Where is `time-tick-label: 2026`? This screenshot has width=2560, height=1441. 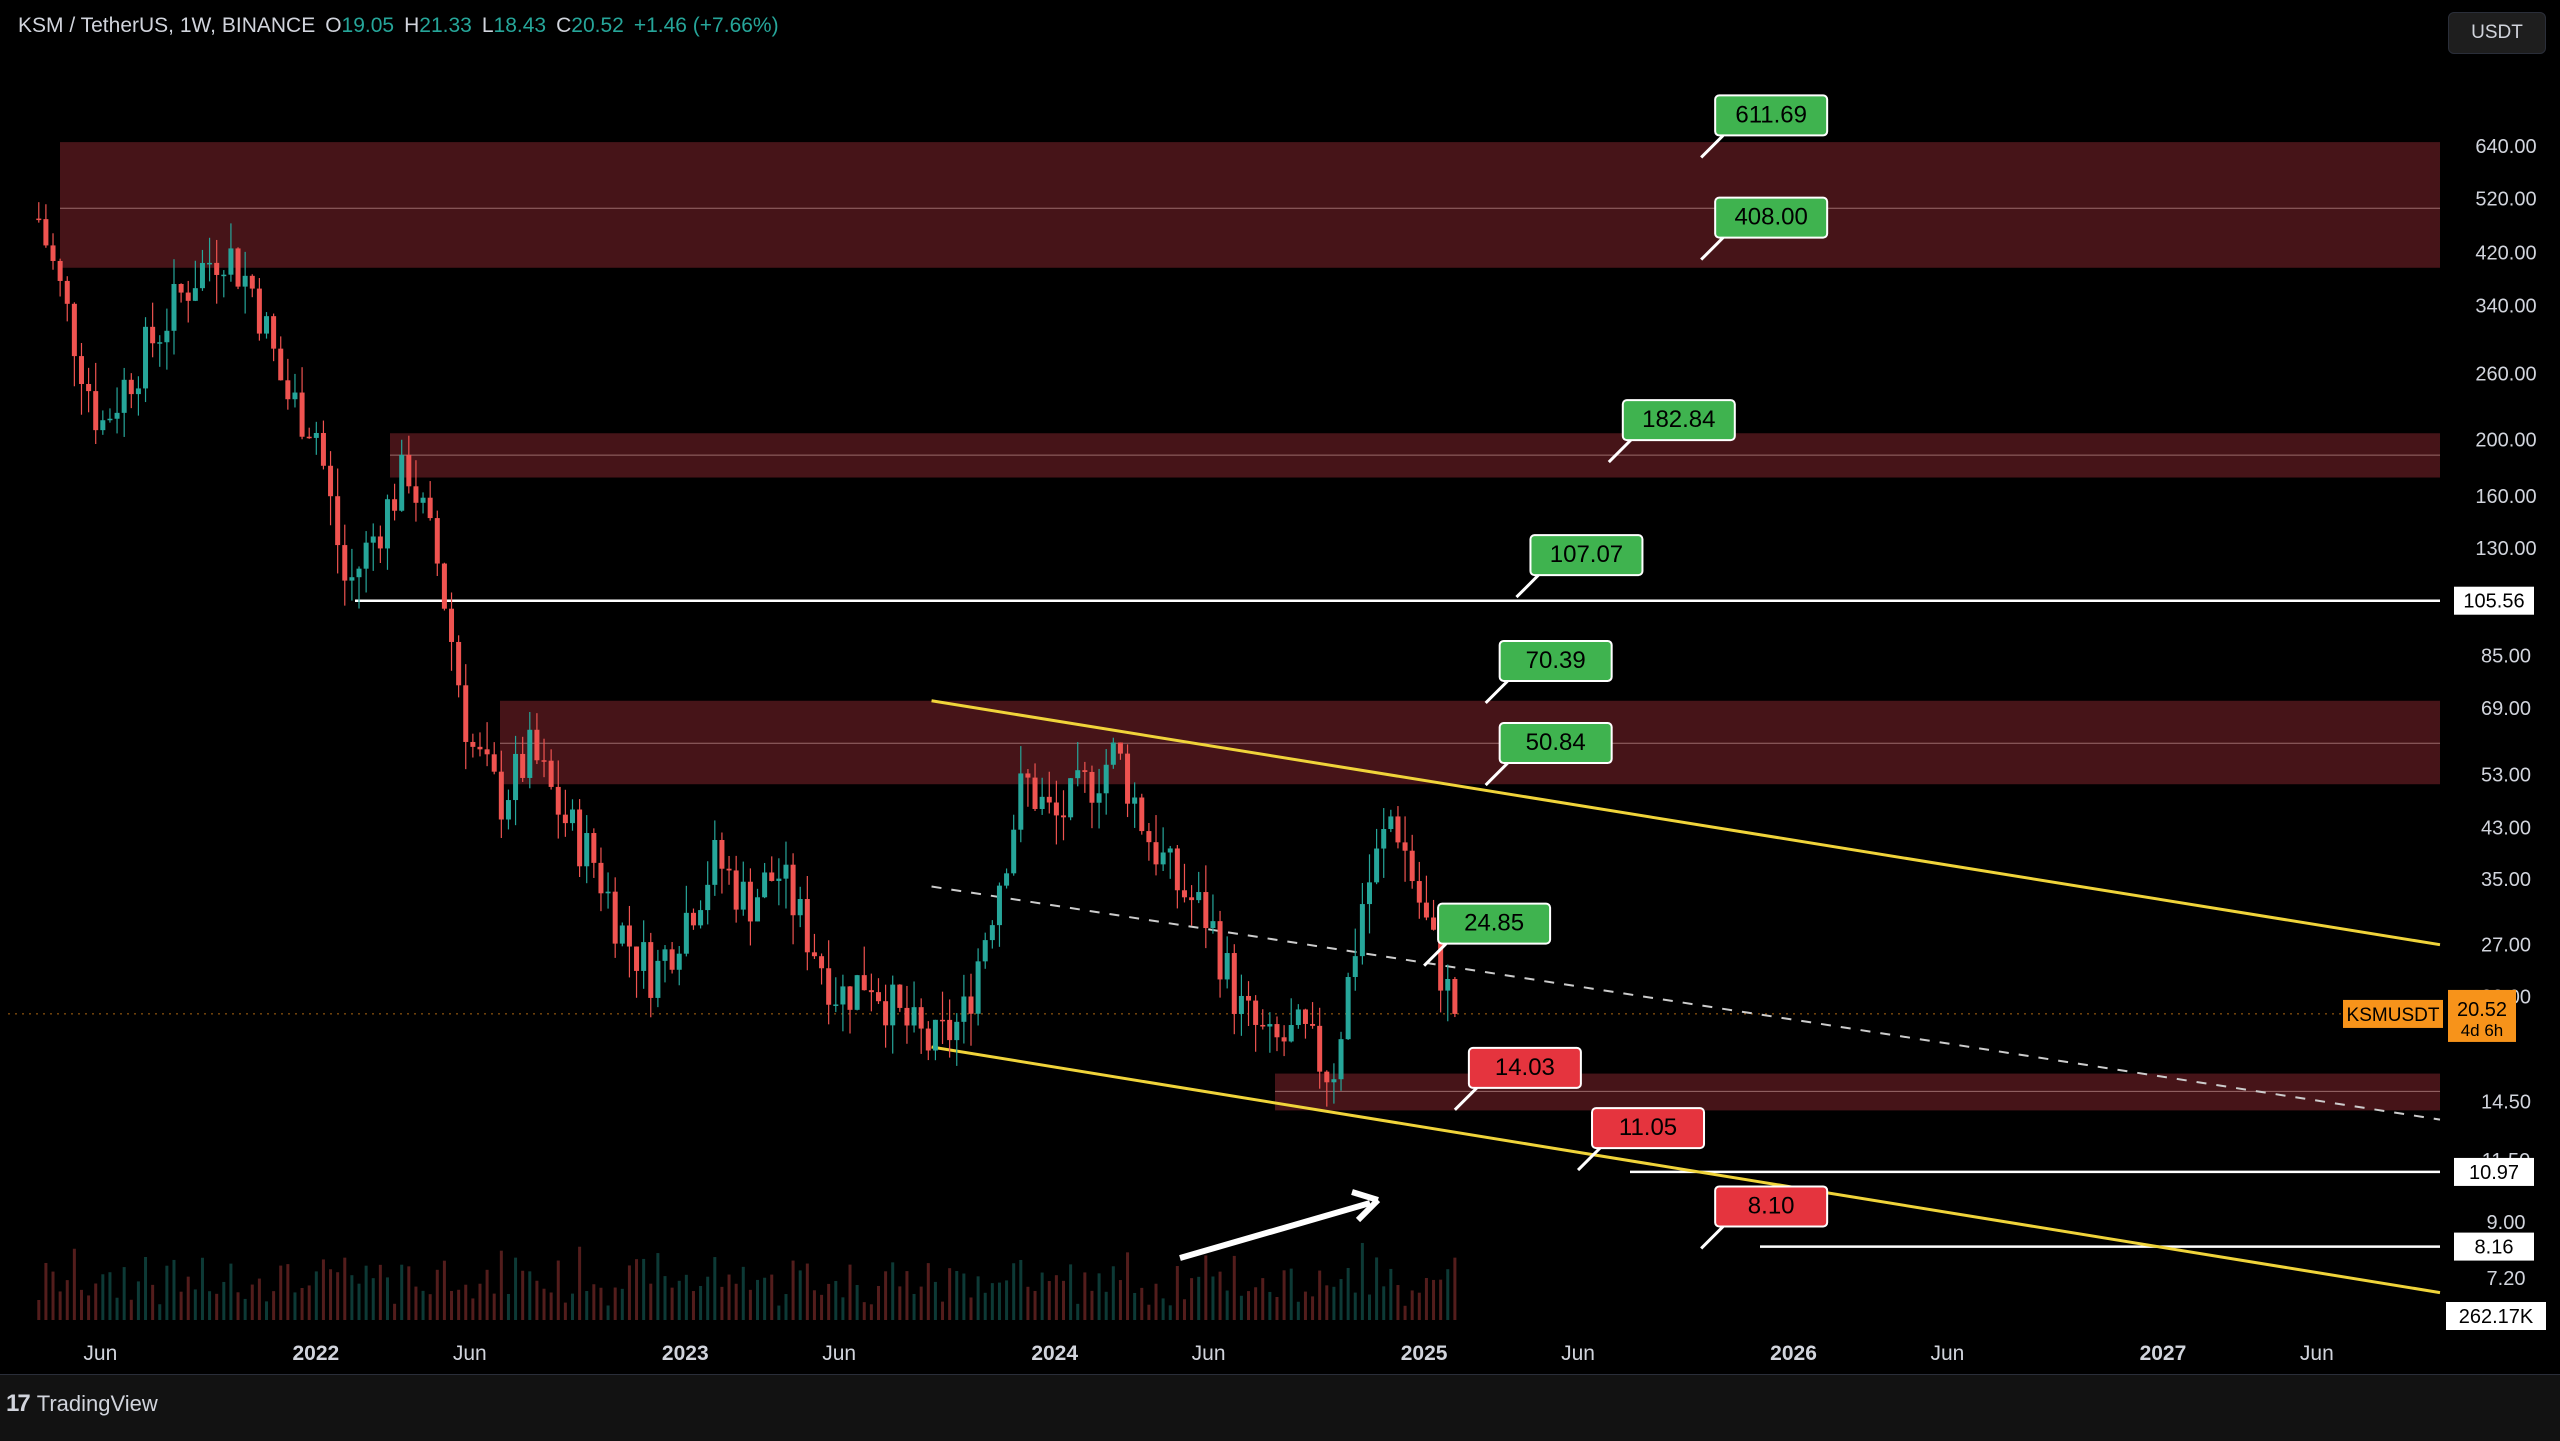 time-tick-label: 2026 is located at coordinates (1793, 1353).